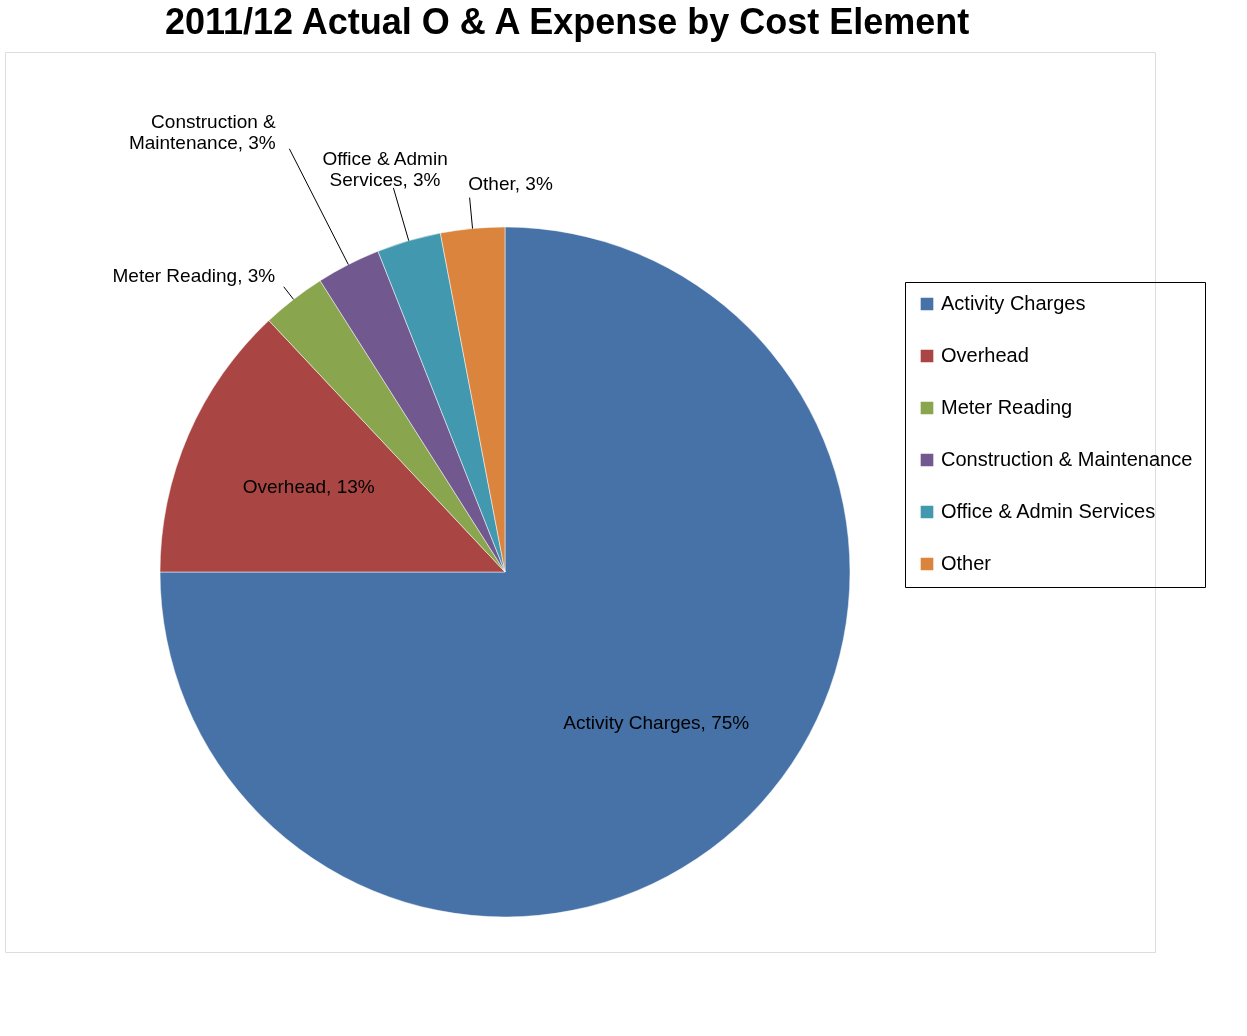 The image size is (1247, 1036). Describe the element at coordinates (656, 723) in the screenshot. I see `data-label: Activity Charges, 75%` at that location.